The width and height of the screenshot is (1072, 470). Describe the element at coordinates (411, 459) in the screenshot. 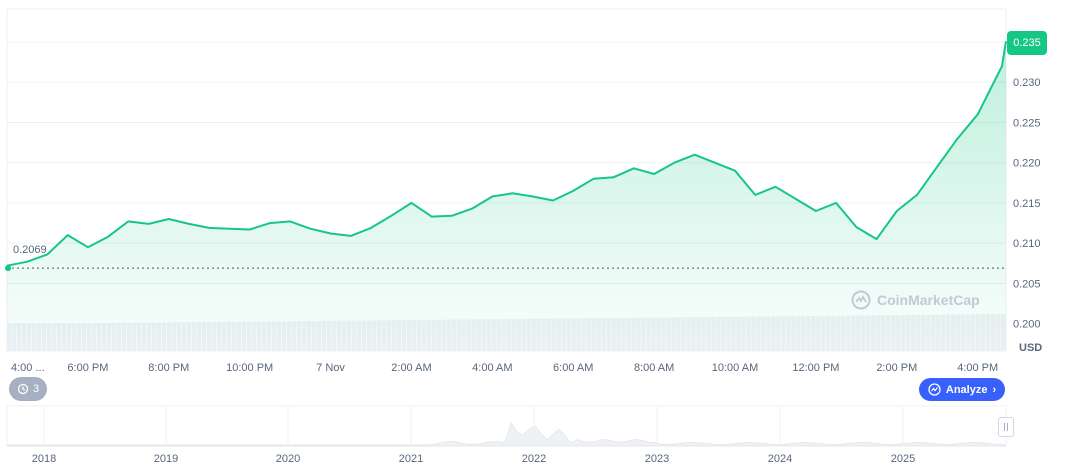

I see `navigator-year-label: 2021` at that location.